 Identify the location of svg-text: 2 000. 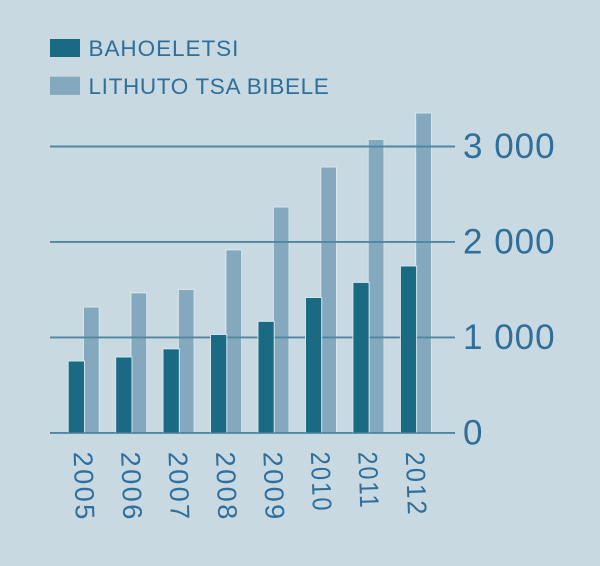
(509, 241).